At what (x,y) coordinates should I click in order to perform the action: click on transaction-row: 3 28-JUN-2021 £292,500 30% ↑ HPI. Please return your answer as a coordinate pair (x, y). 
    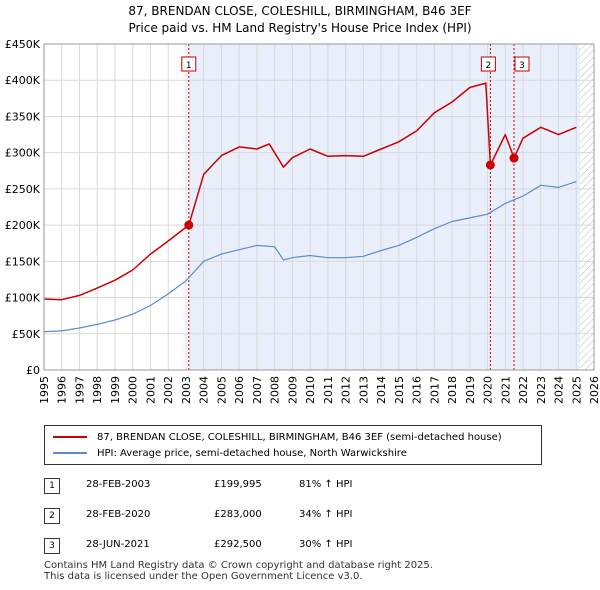
    Looking at the image, I should click on (274, 547).